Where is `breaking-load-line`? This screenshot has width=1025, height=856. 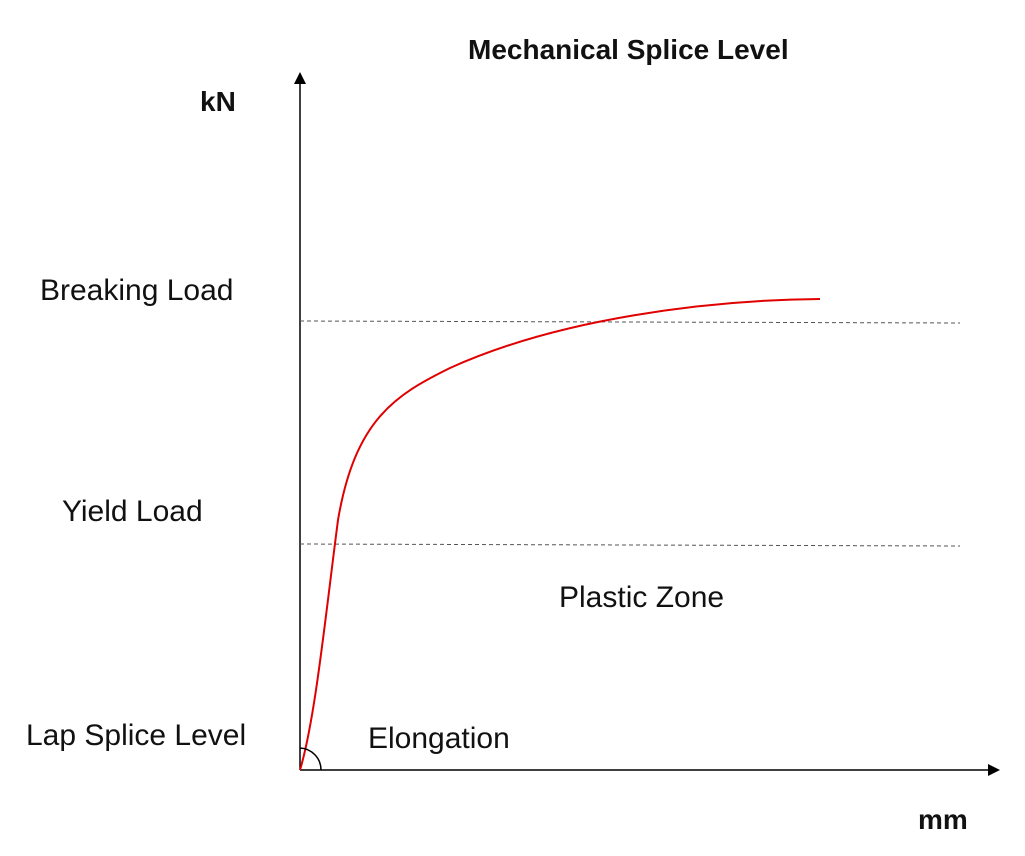 breaking-load-line is located at coordinates (630, 322).